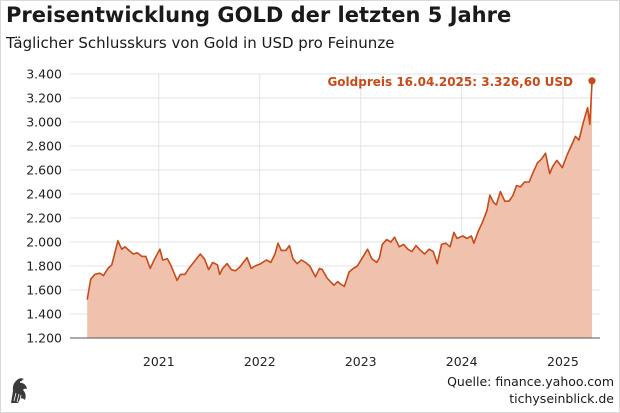  What do you see at coordinates (361, 361) in the screenshot?
I see `x-tick-label: 2023` at bounding box center [361, 361].